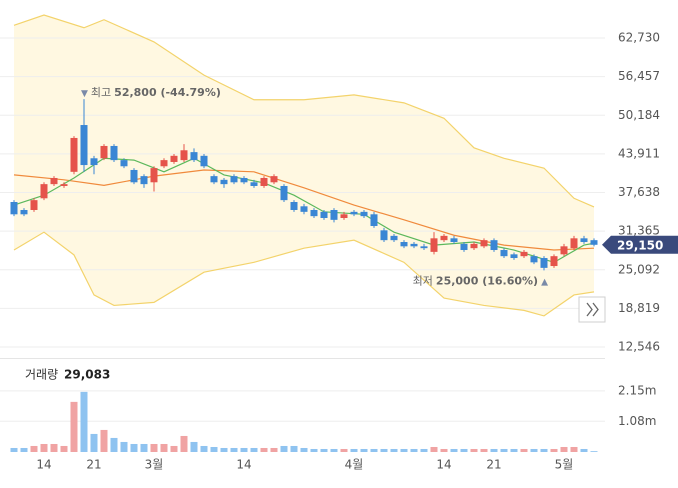 Image resolution: width=678 pixels, height=488 pixels. Describe the element at coordinates (564, 465) in the screenshot. I see `x-tick-label: 5월` at that location.